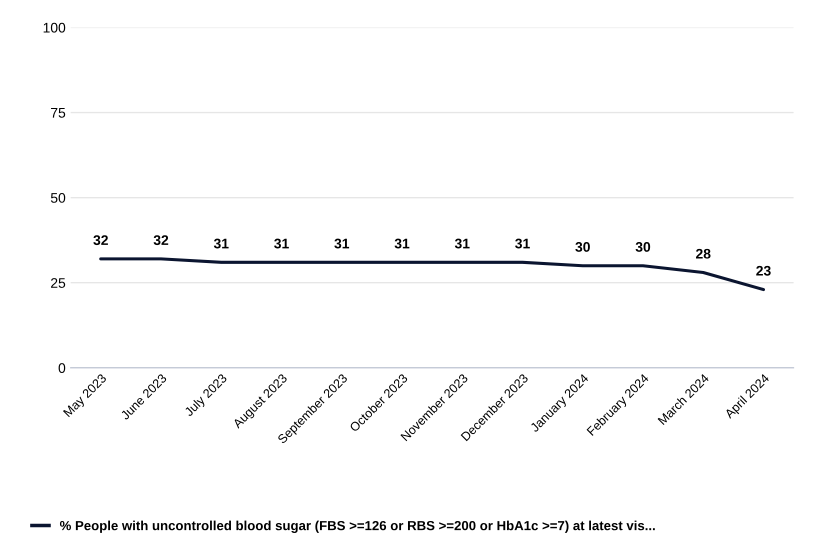 The height and width of the screenshot is (549, 831). Describe the element at coordinates (58, 197) in the screenshot. I see `y-tick-label: 50` at that location.